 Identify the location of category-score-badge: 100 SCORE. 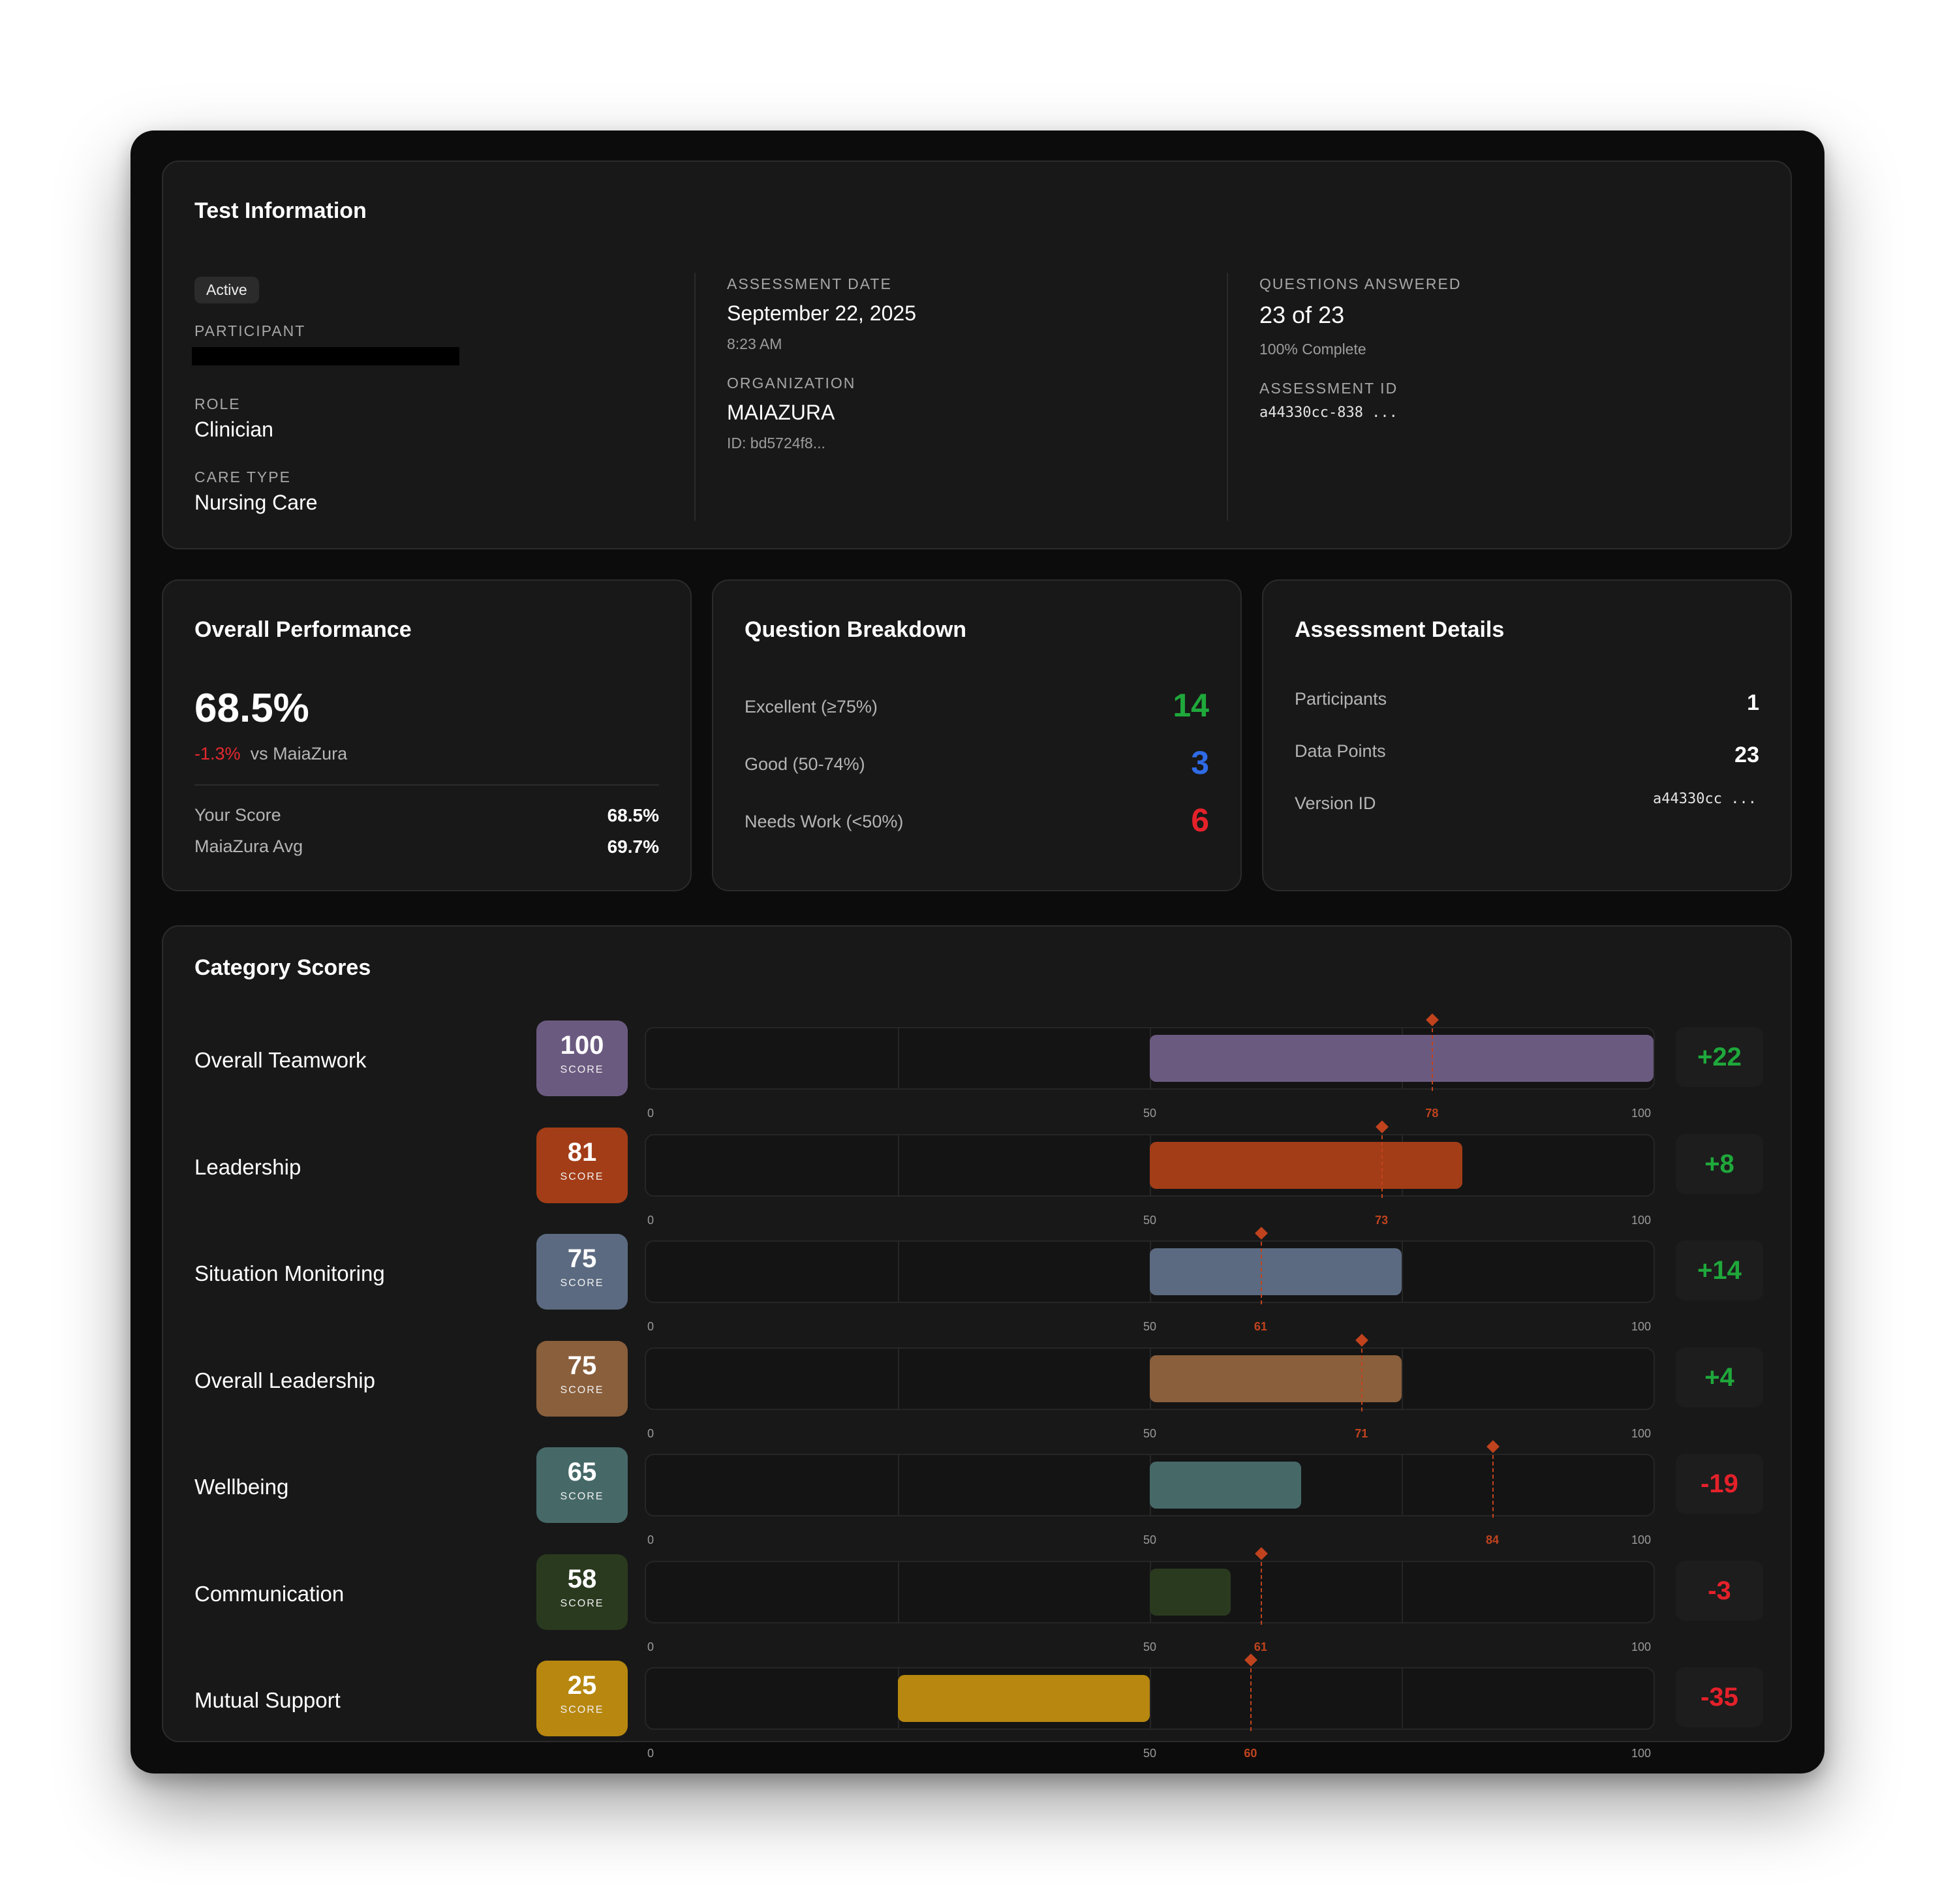
(582, 1059).